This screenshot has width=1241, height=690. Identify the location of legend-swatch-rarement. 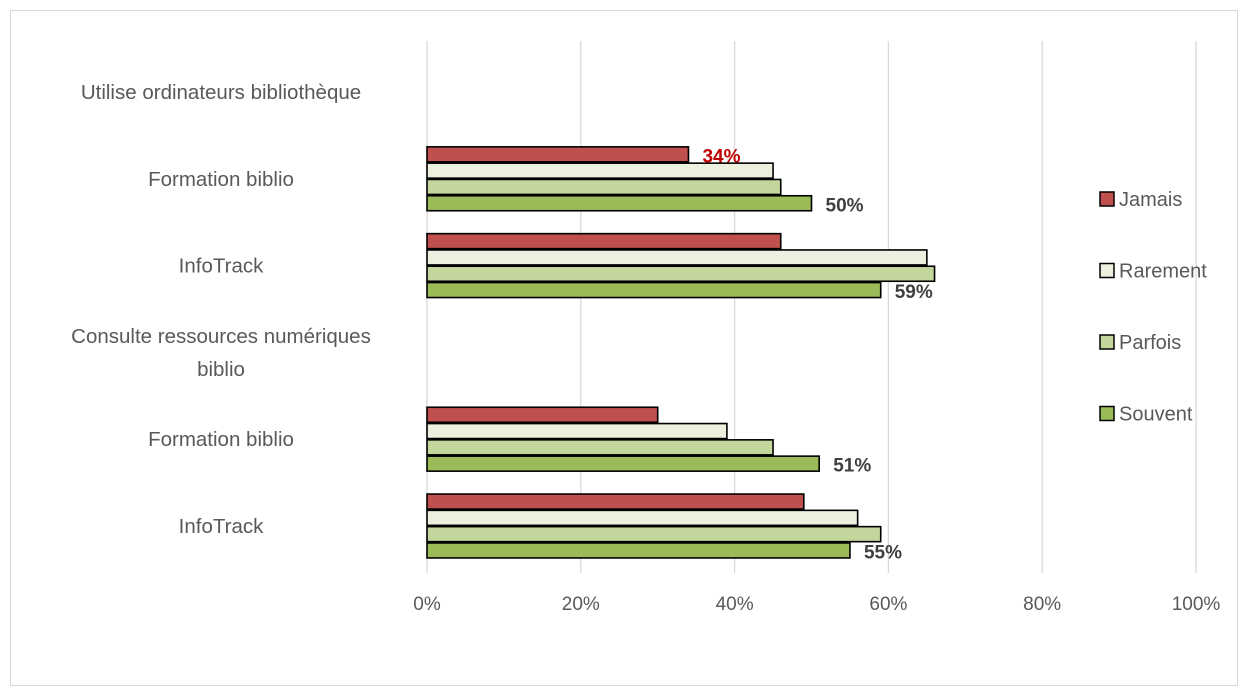
(1107, 270).